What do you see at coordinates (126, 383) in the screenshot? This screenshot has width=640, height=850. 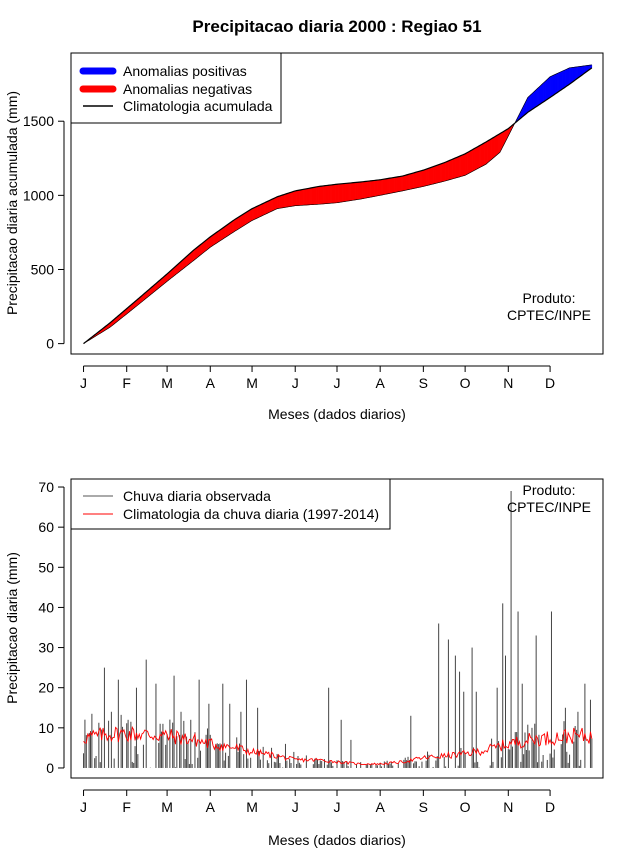 I see `top-x-tick-label: F` at bounding box center [126, 383].